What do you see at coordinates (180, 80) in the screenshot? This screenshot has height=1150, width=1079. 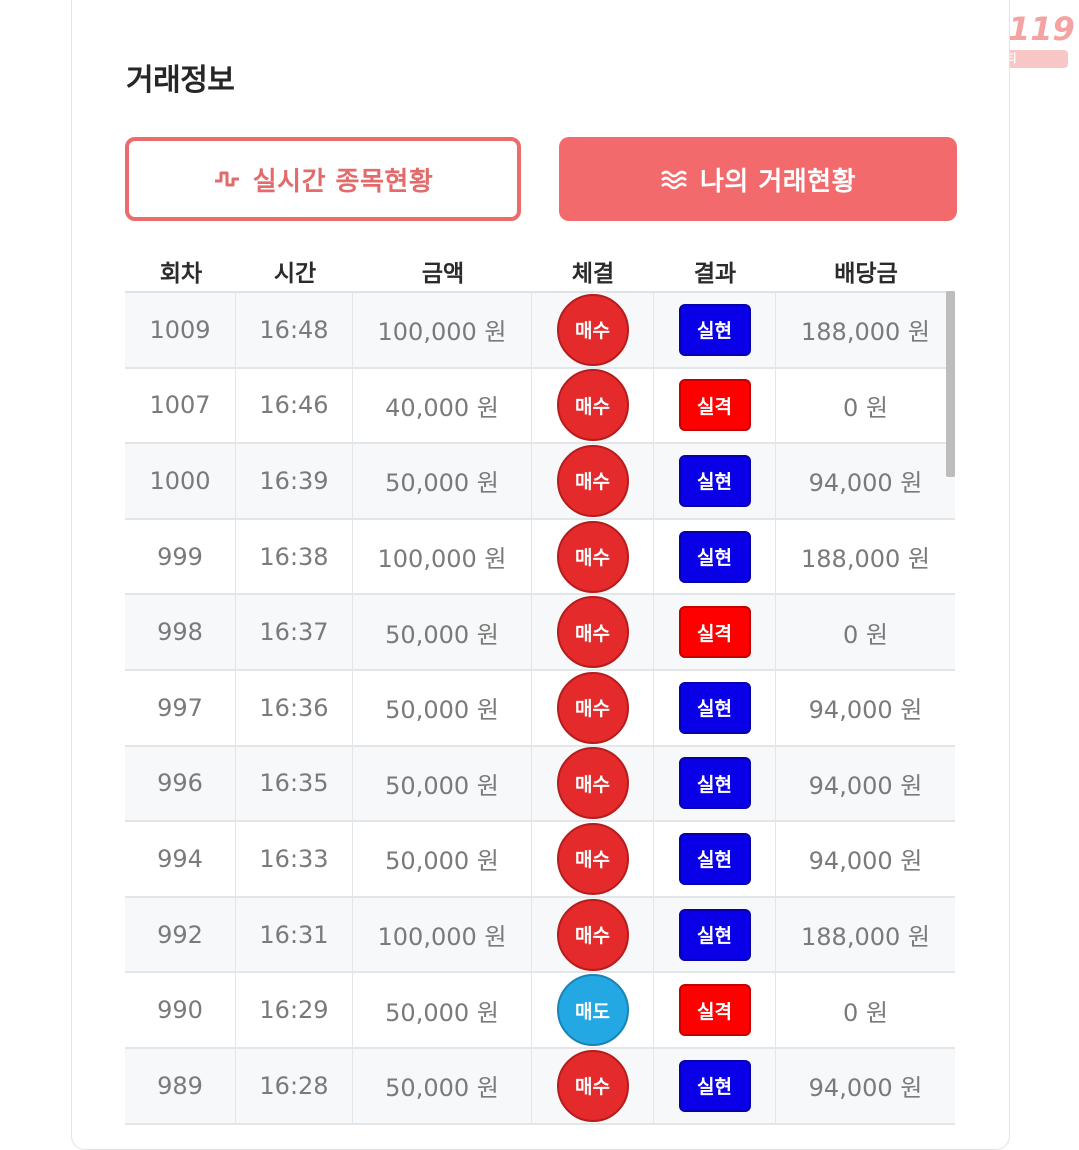 I see `page-title: 거래정보` at bounding box center [180, 80].